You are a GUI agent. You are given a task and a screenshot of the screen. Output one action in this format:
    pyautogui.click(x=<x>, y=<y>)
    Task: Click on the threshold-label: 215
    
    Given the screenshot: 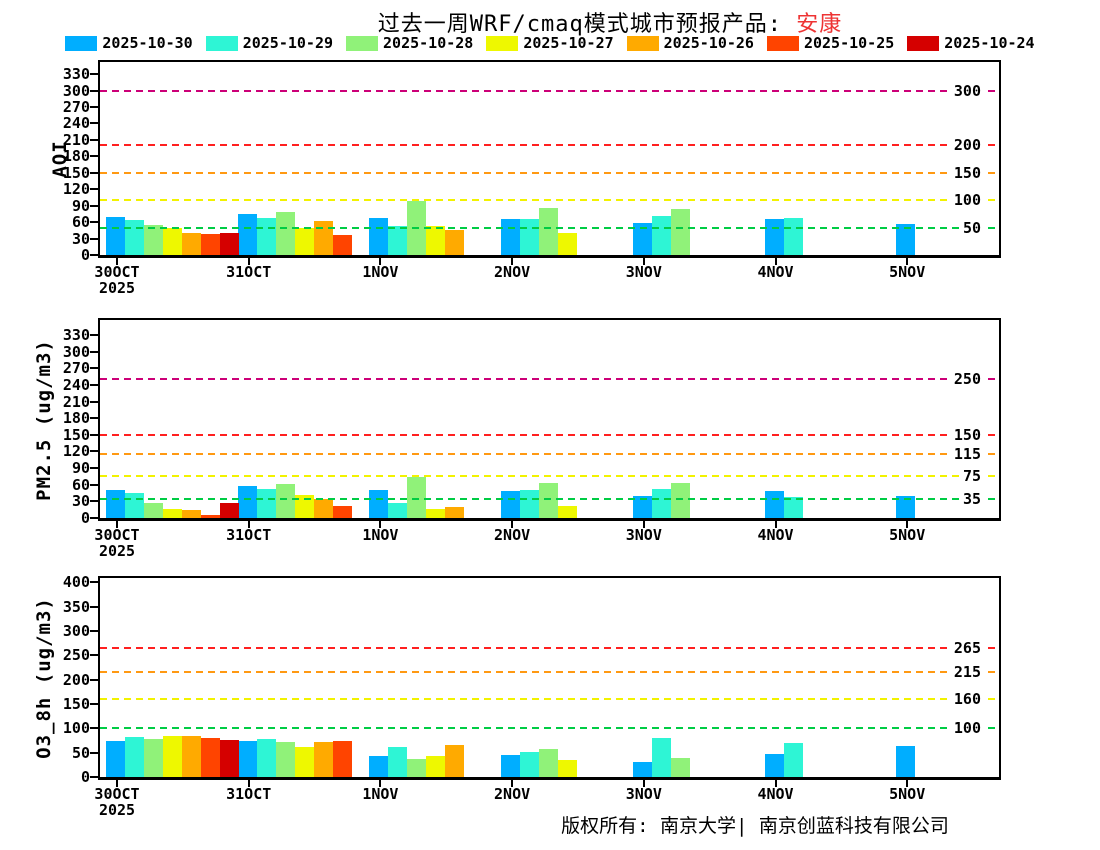 What is the action you would take?
    pyautogui.click(x=967, y=672)
    